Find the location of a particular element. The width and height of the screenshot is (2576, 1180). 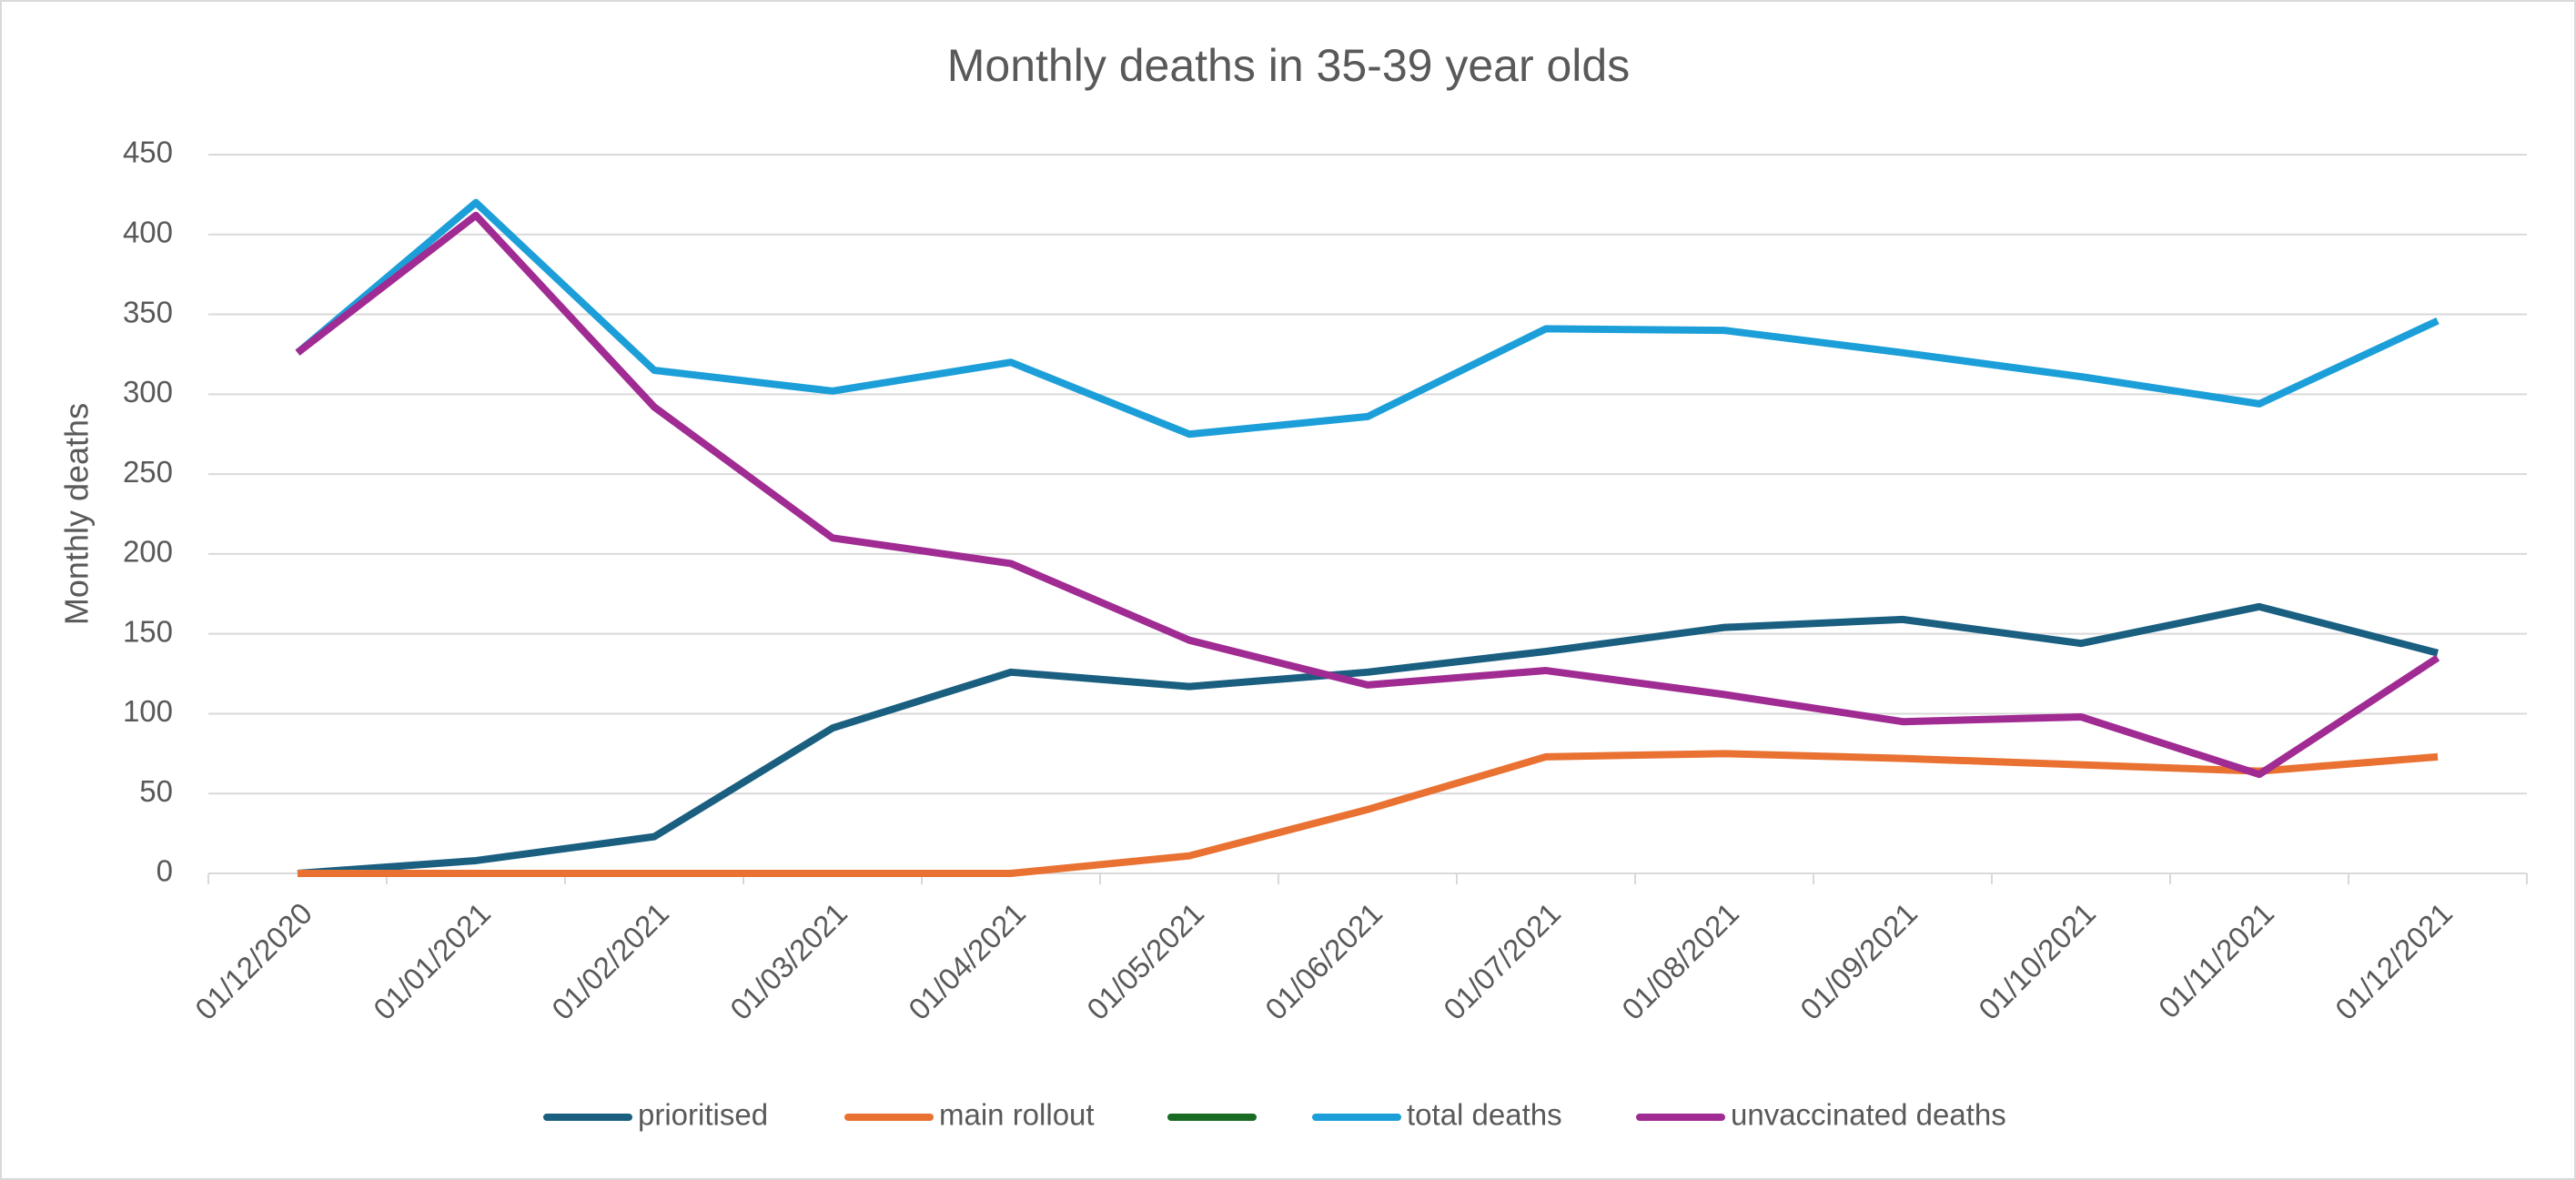

y-tick-label: 400 is located at coordinates (148, 232).